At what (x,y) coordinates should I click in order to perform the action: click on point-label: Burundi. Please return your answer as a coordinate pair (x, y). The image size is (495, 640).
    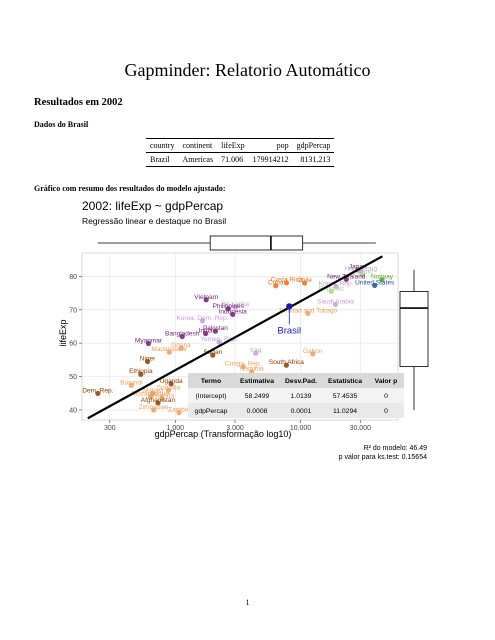
    Looking at the image, I should click on (131, 382).